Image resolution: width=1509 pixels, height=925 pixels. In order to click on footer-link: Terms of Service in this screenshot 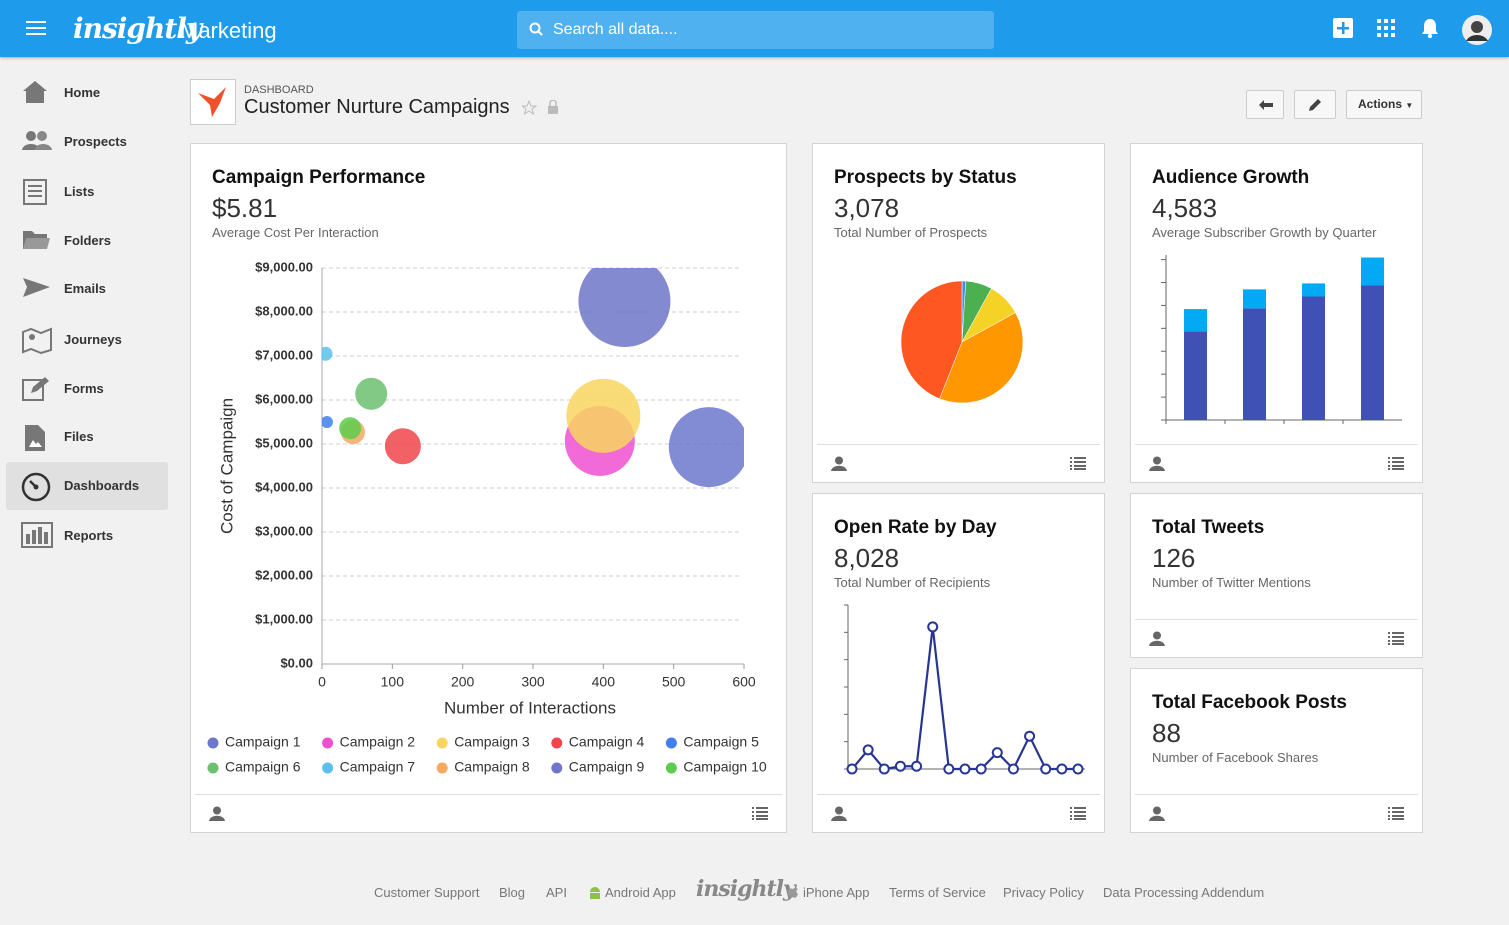, I will do `click(937, 892)`.